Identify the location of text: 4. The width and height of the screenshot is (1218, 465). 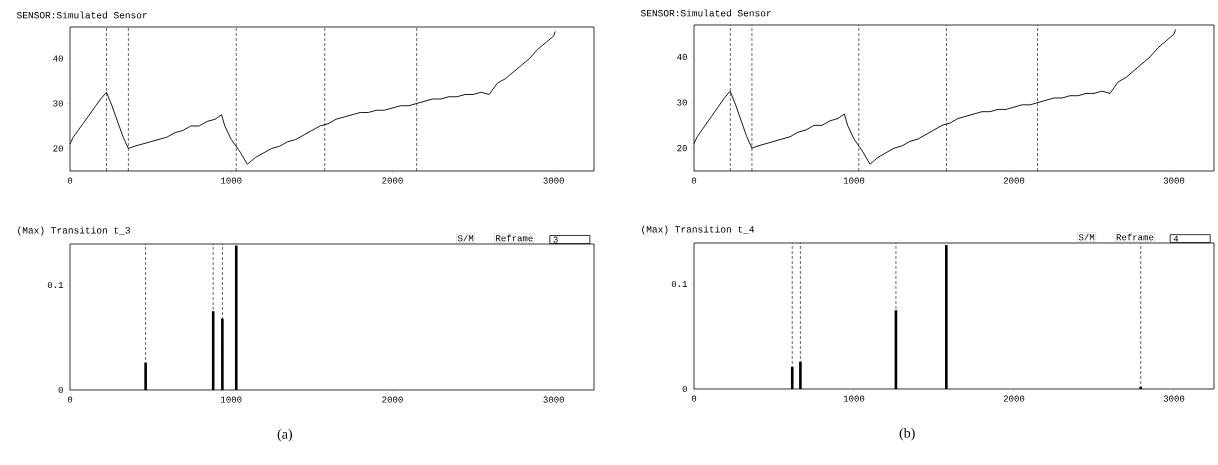
(1176, 238).